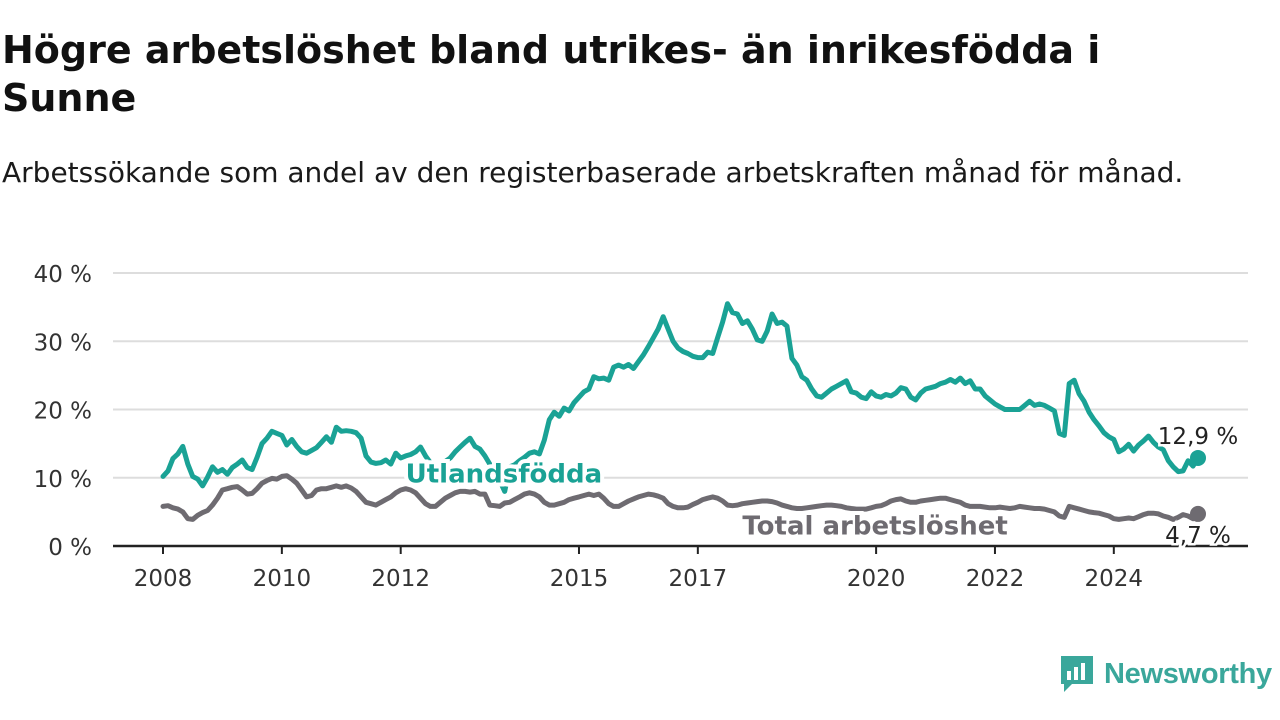  I want to click on y-tick-label: 20 %, so click(63, 412).